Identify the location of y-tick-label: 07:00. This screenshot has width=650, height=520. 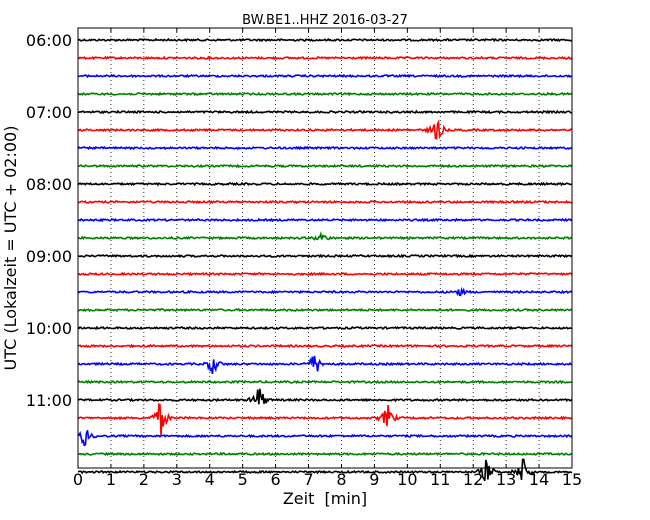
(49, 112).